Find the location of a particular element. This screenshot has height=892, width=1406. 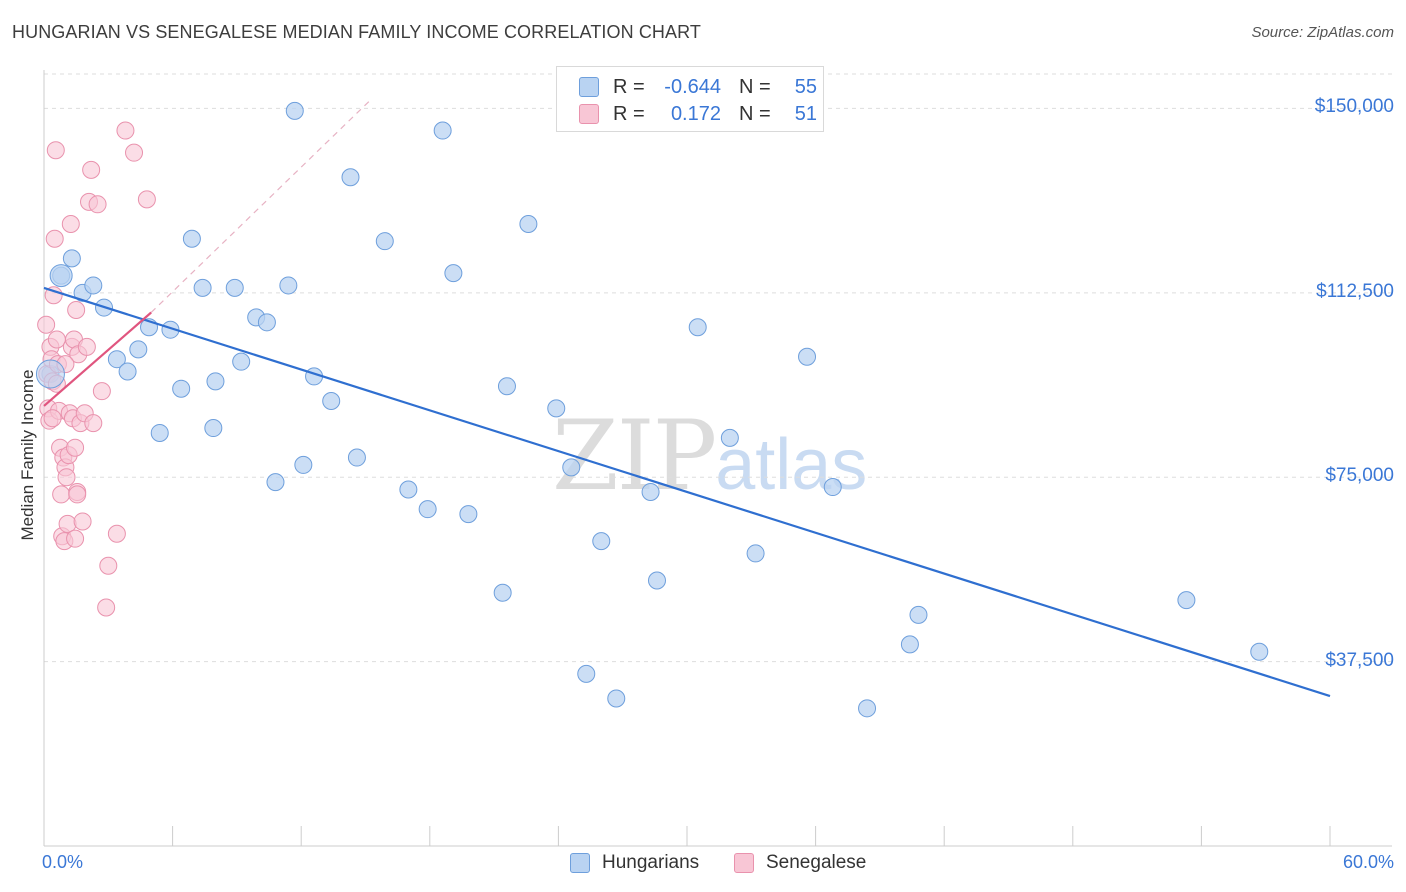

y-axis-title: Median Family Income is located at coordinates (27, 455).